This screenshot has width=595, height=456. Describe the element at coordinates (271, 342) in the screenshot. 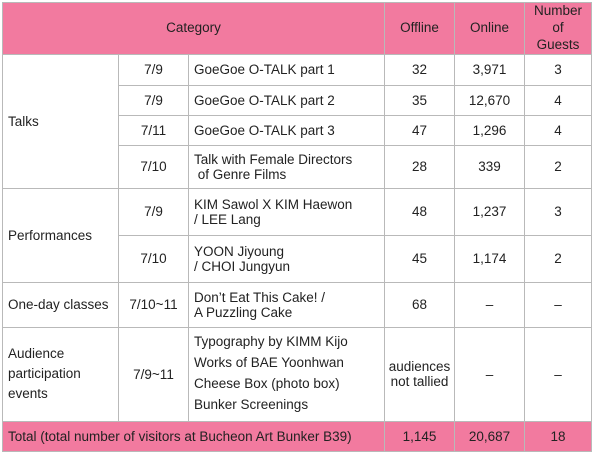

I see `title-line: Typography by KIMM Kijo` at that location.